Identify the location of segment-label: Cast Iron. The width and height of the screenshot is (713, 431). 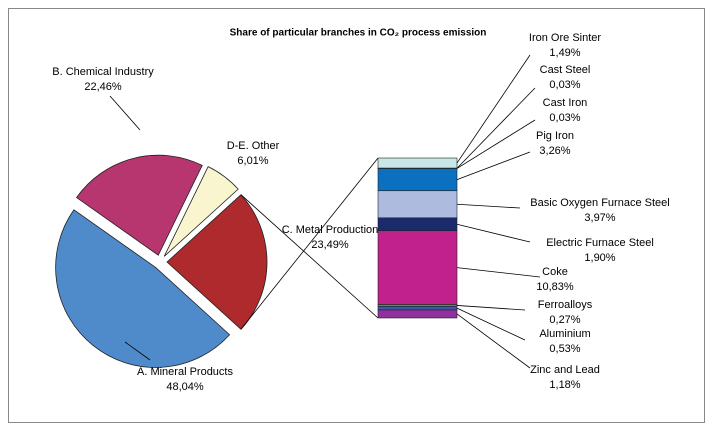
(565, 103).